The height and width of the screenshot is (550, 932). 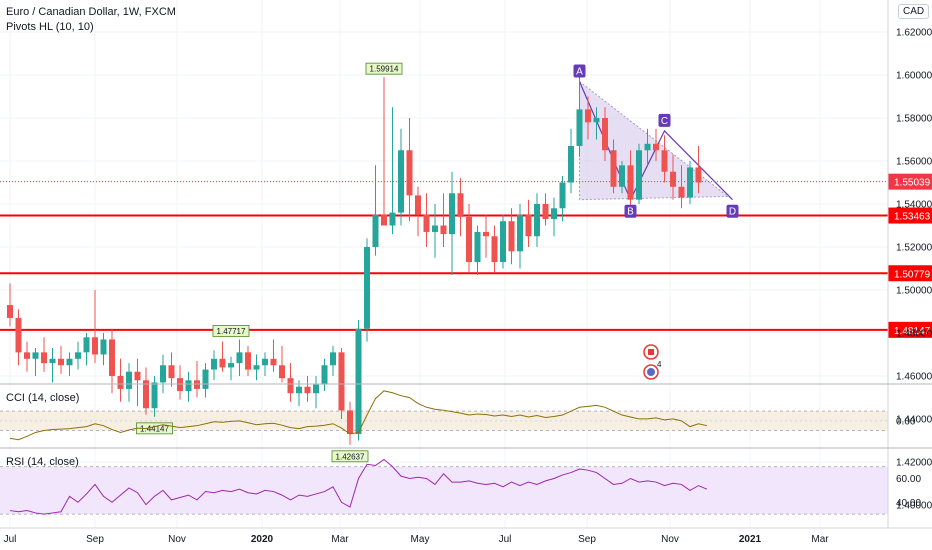 What do you see at coordinates (914, 205) in the screenshot?
I see `price-tick: 1.54000` at bounding box center [914, 205].